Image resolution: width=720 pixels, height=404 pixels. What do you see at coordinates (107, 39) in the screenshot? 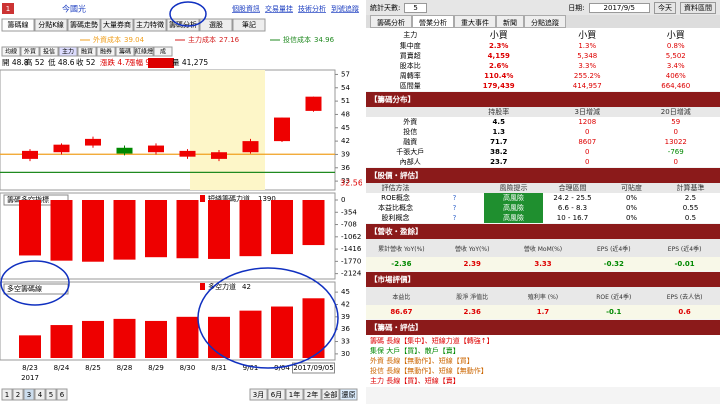
I see `legend-name: 外資成本` at bounding box center [107, 39].